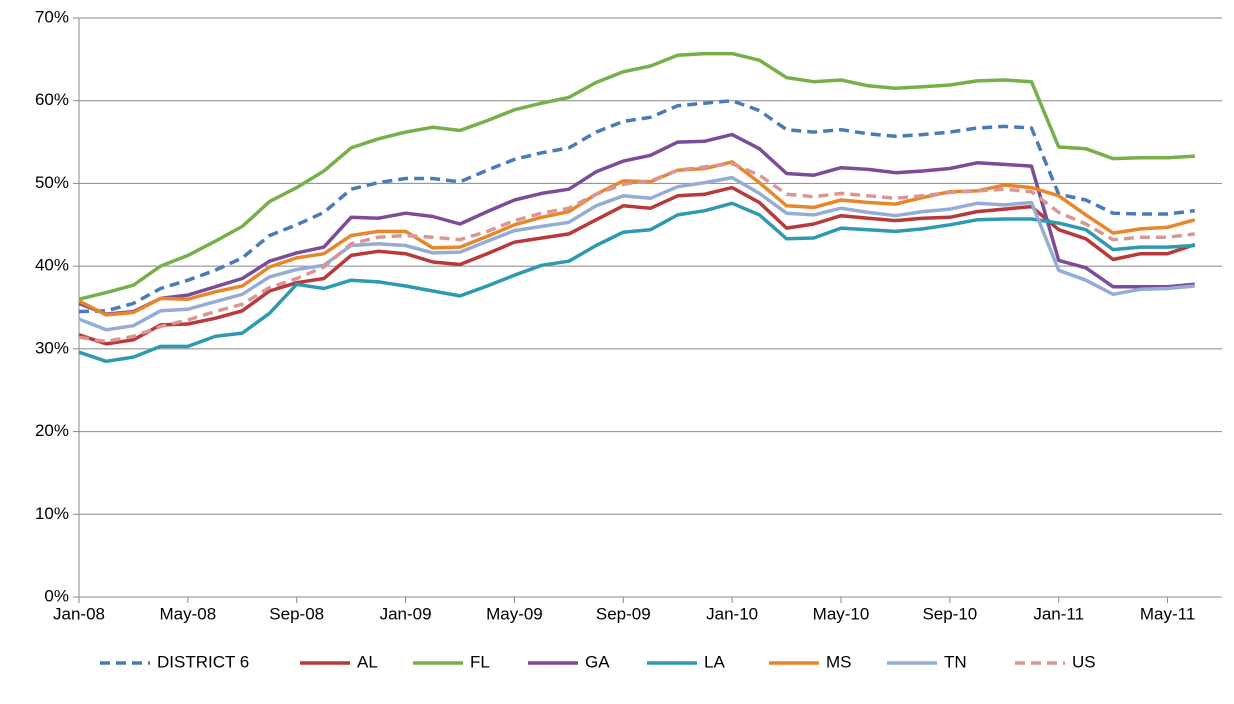 This screenshot has width=1234, height=704. I want to click on y-tick-label: 40%, so click(52, 265).